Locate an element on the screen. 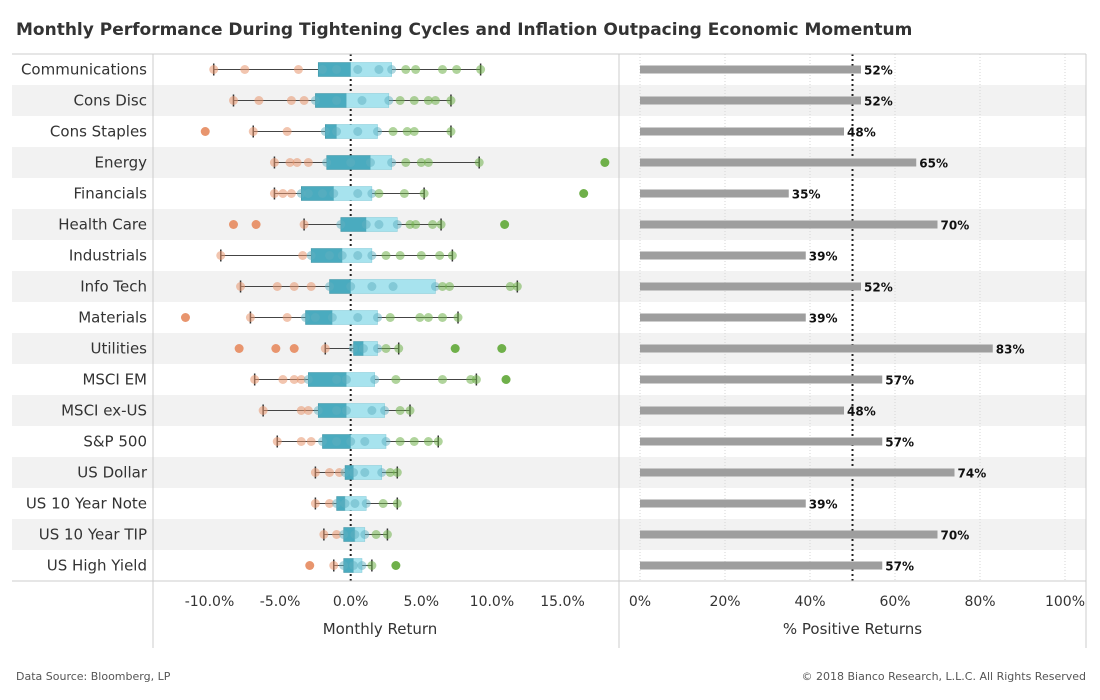  chart-title-part2: Inflation Outpacing Economic Momentum is located at coordinates (715, 30).